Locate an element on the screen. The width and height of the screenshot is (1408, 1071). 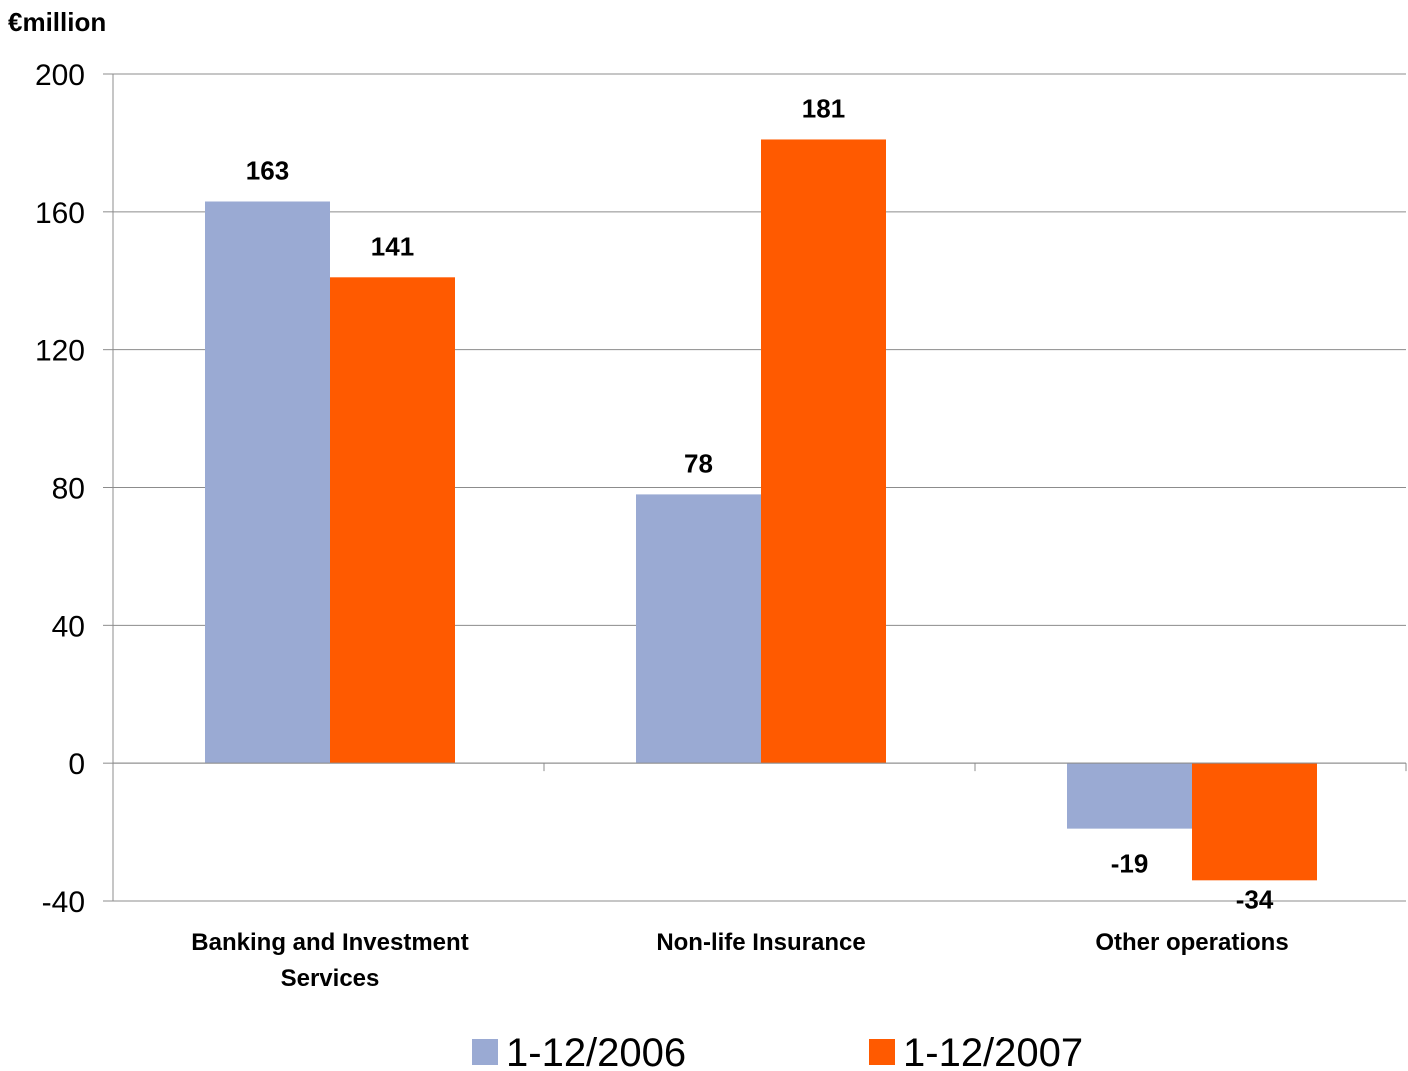
legend: 1-12/2006 1-12/2007 is located at coordinates (777, 1051).